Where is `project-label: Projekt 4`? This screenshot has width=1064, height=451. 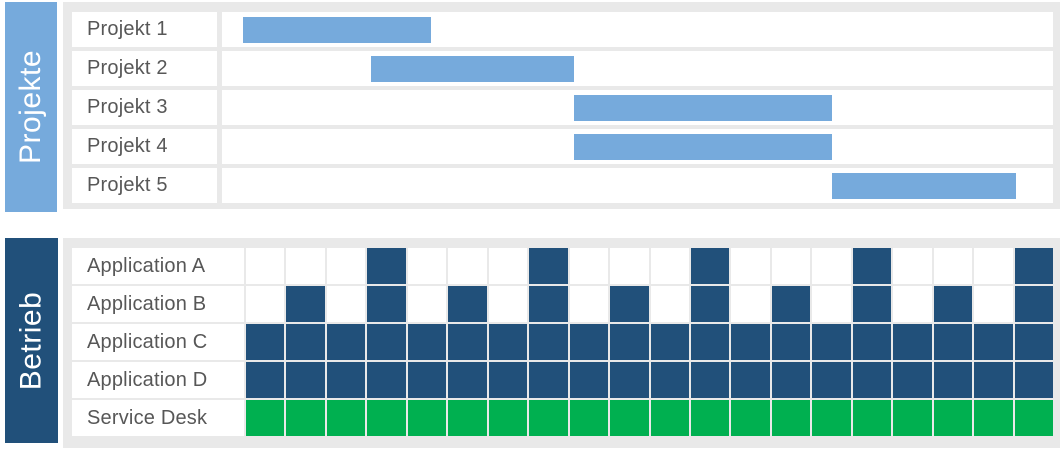 project-label: Projekt 4 is located at coordinates (144, 146).